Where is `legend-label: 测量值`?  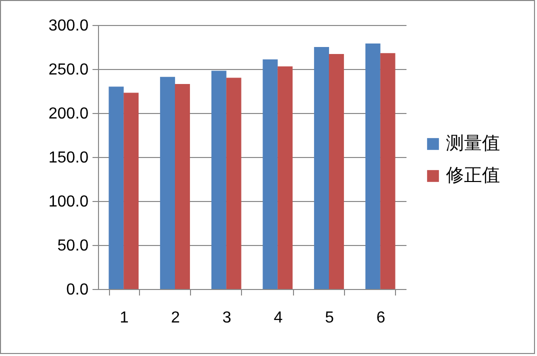 legend-label: 测量值 is located at coordinates (473, 143).